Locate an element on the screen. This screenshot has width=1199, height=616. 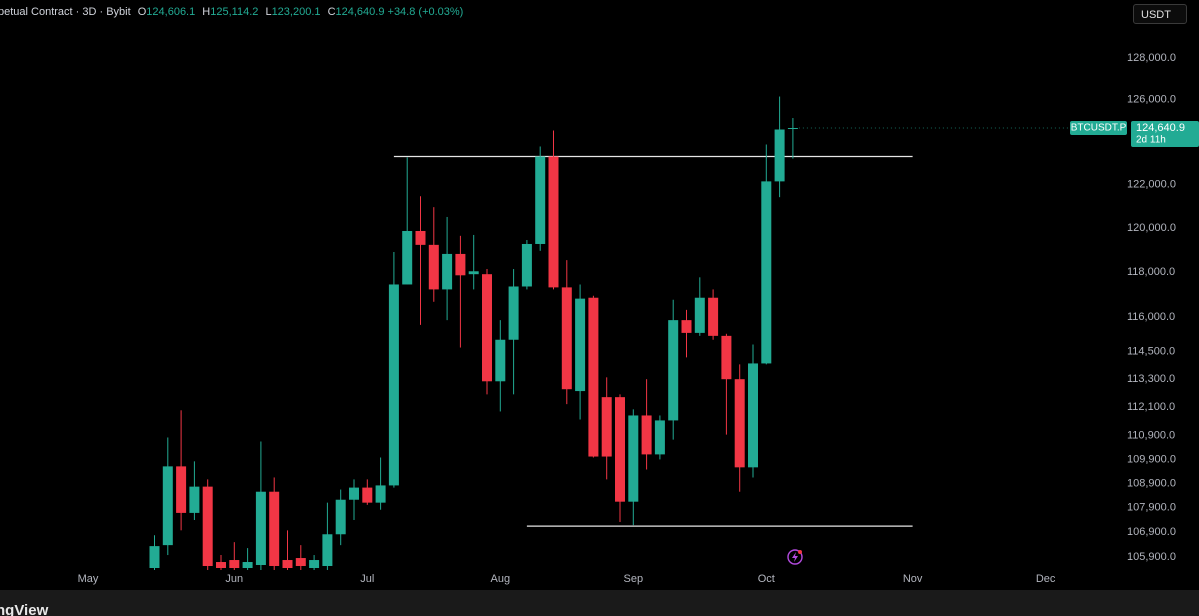
x-tick-label: Aug is located at coordinates (501, 579).